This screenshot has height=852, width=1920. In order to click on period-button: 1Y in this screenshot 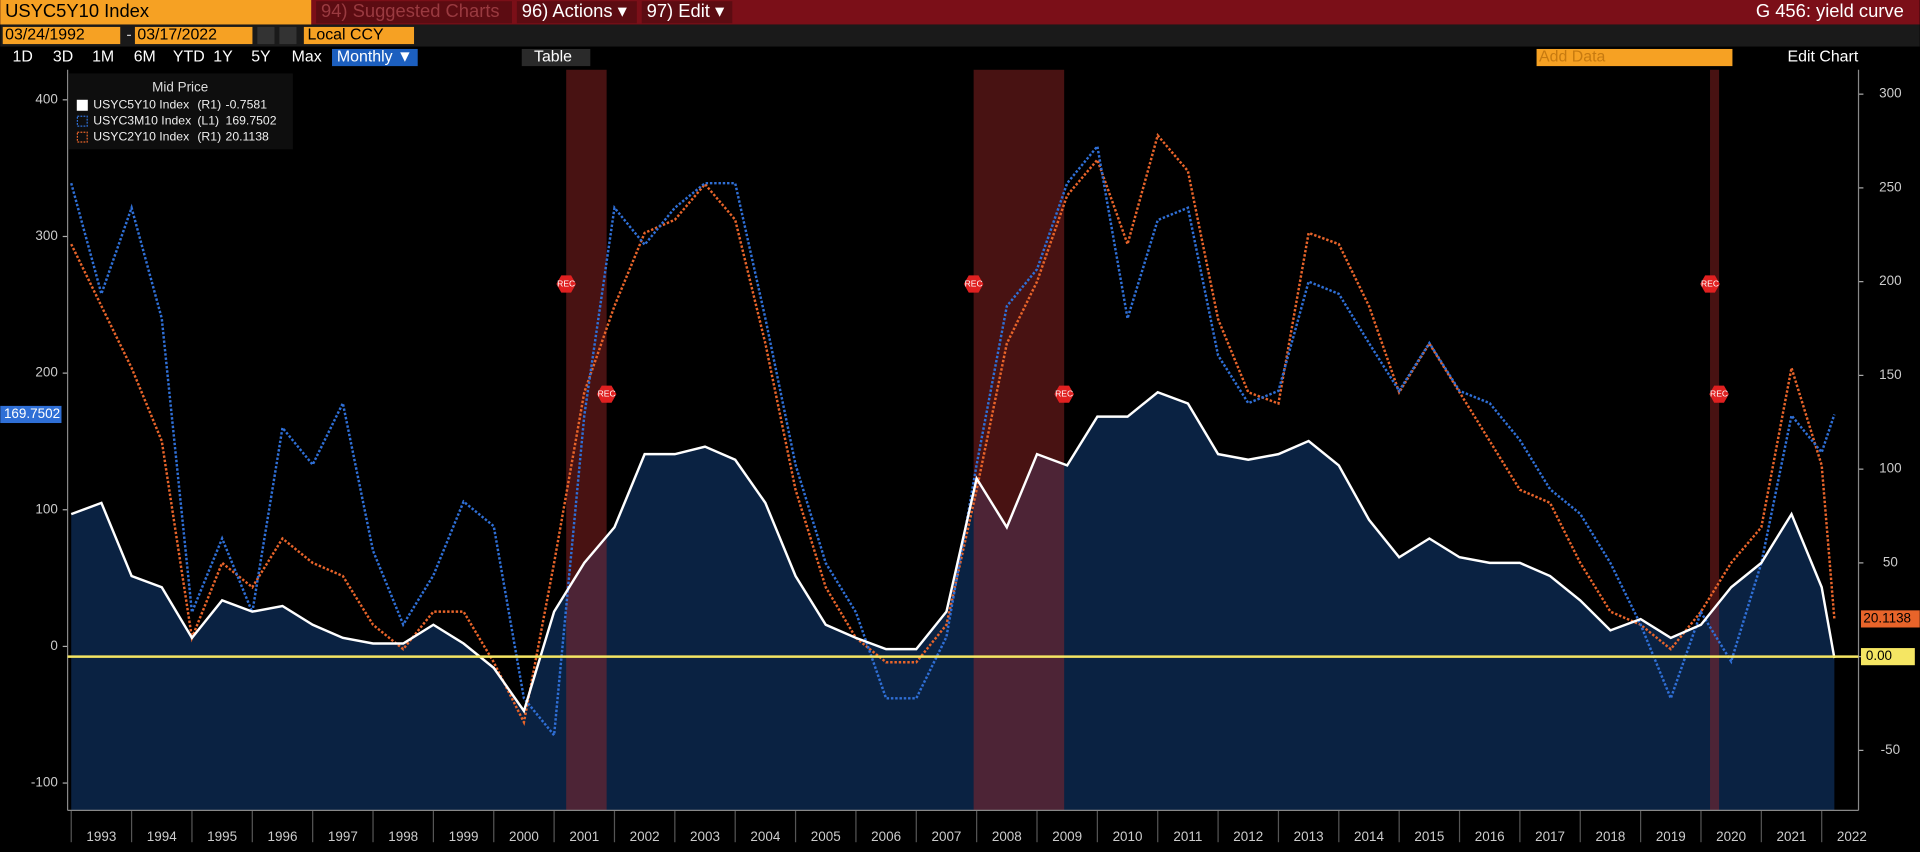, I will do `click(223, 57)`.